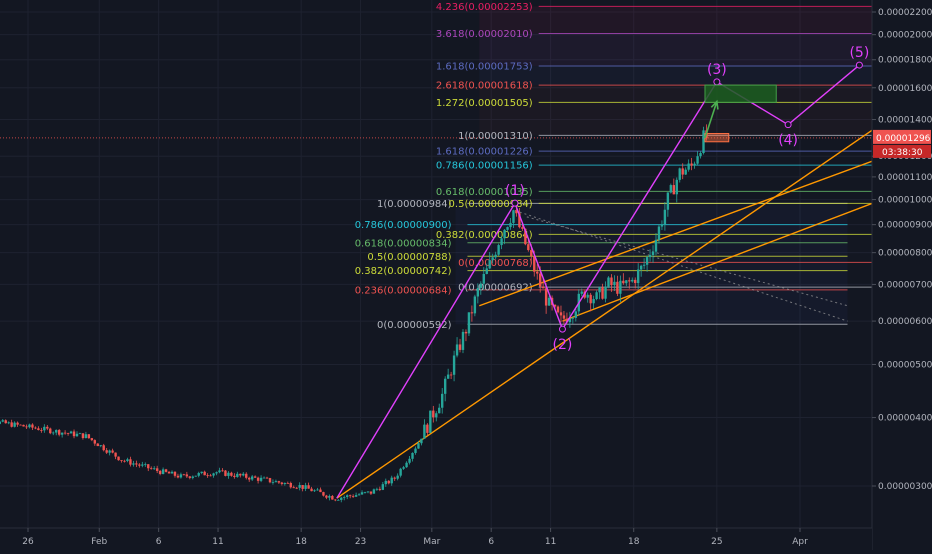 Image resolution: width=932 pixels, height=554 pixels. What do you see at coordinates (495, 136) in the screenshot?
I see `fib-label: 1(0.00001310)` at bounding box center [495, 136].